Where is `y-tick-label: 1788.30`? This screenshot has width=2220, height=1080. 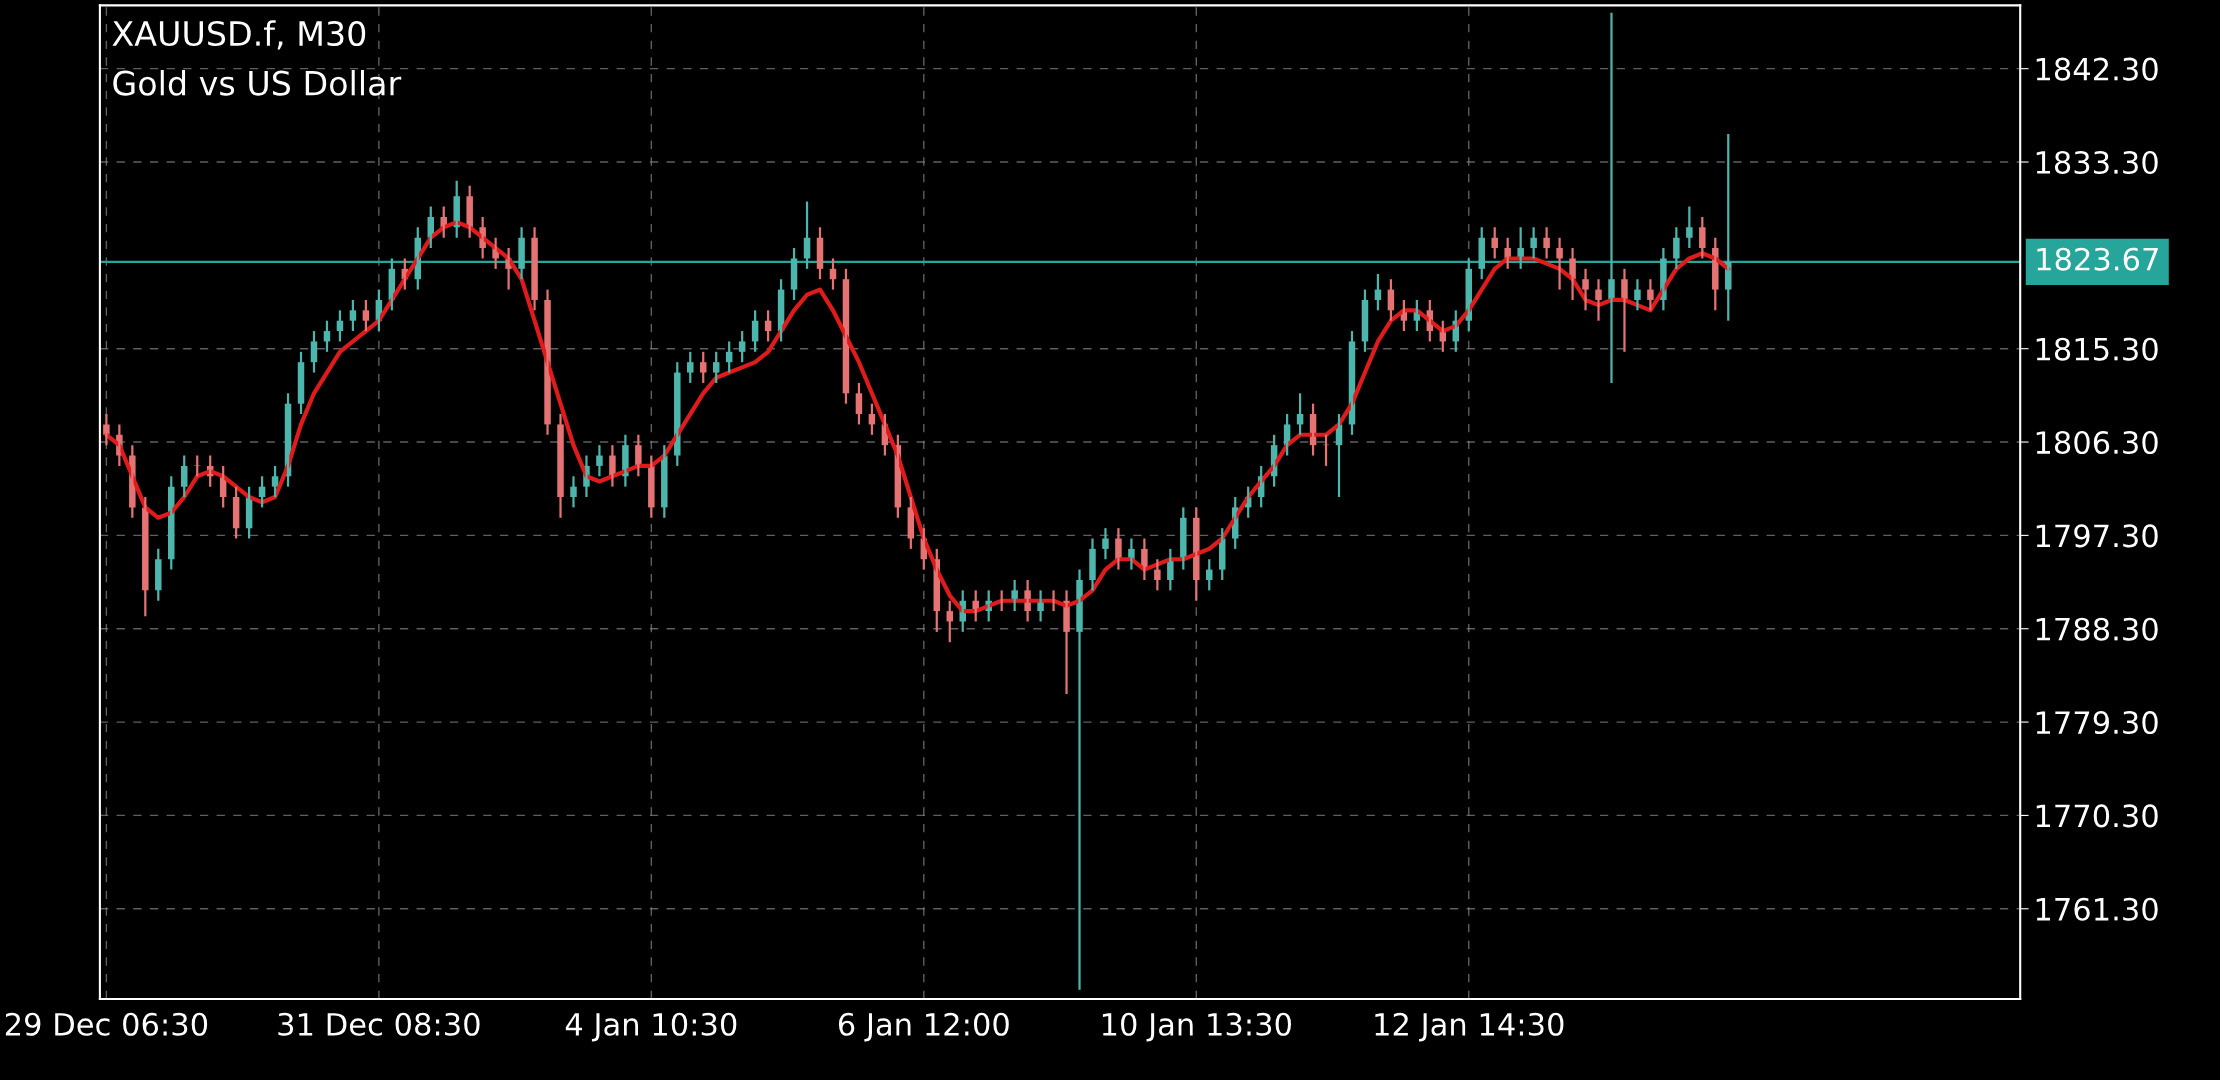
y-tick-label: 1788.30 is located at coordinates (2097, 629).